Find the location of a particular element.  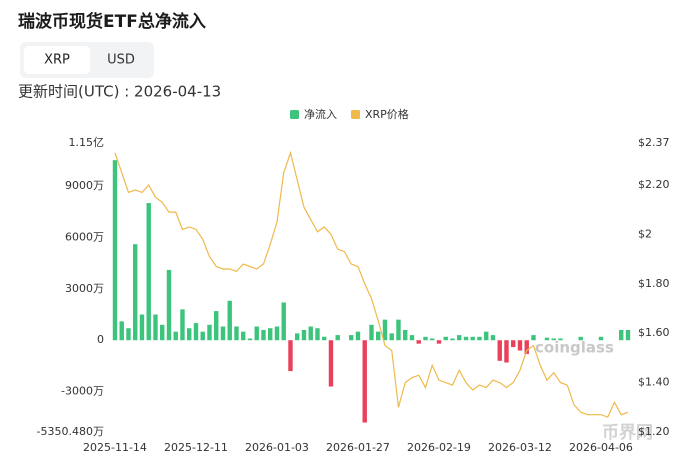

y-tick-label: -3000万 is located at coordinates (82, 391).